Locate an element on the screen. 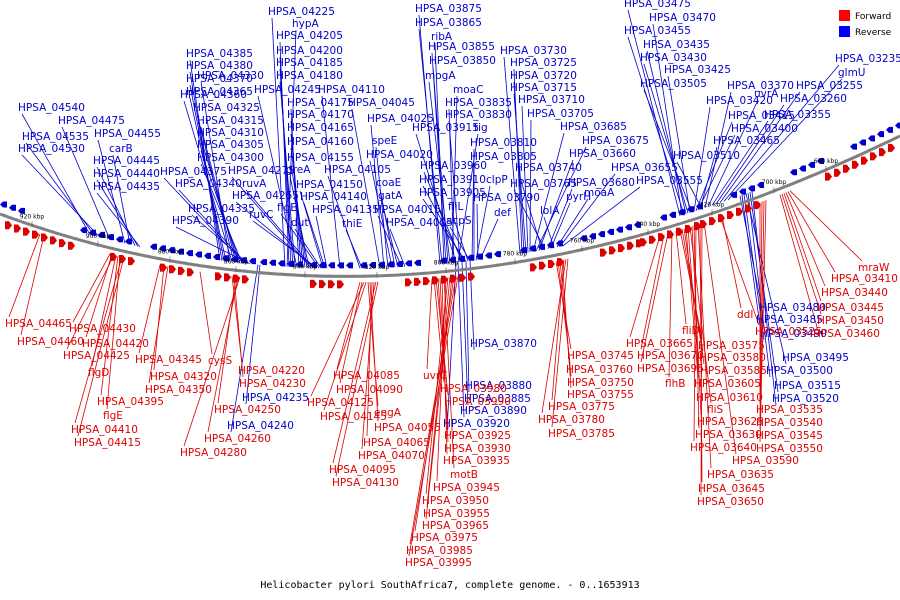 Image resolution: width=900 pixels, height=600 pixels. reverse-gene-label: HPSA_03480 is located at coordinates (792, 308).